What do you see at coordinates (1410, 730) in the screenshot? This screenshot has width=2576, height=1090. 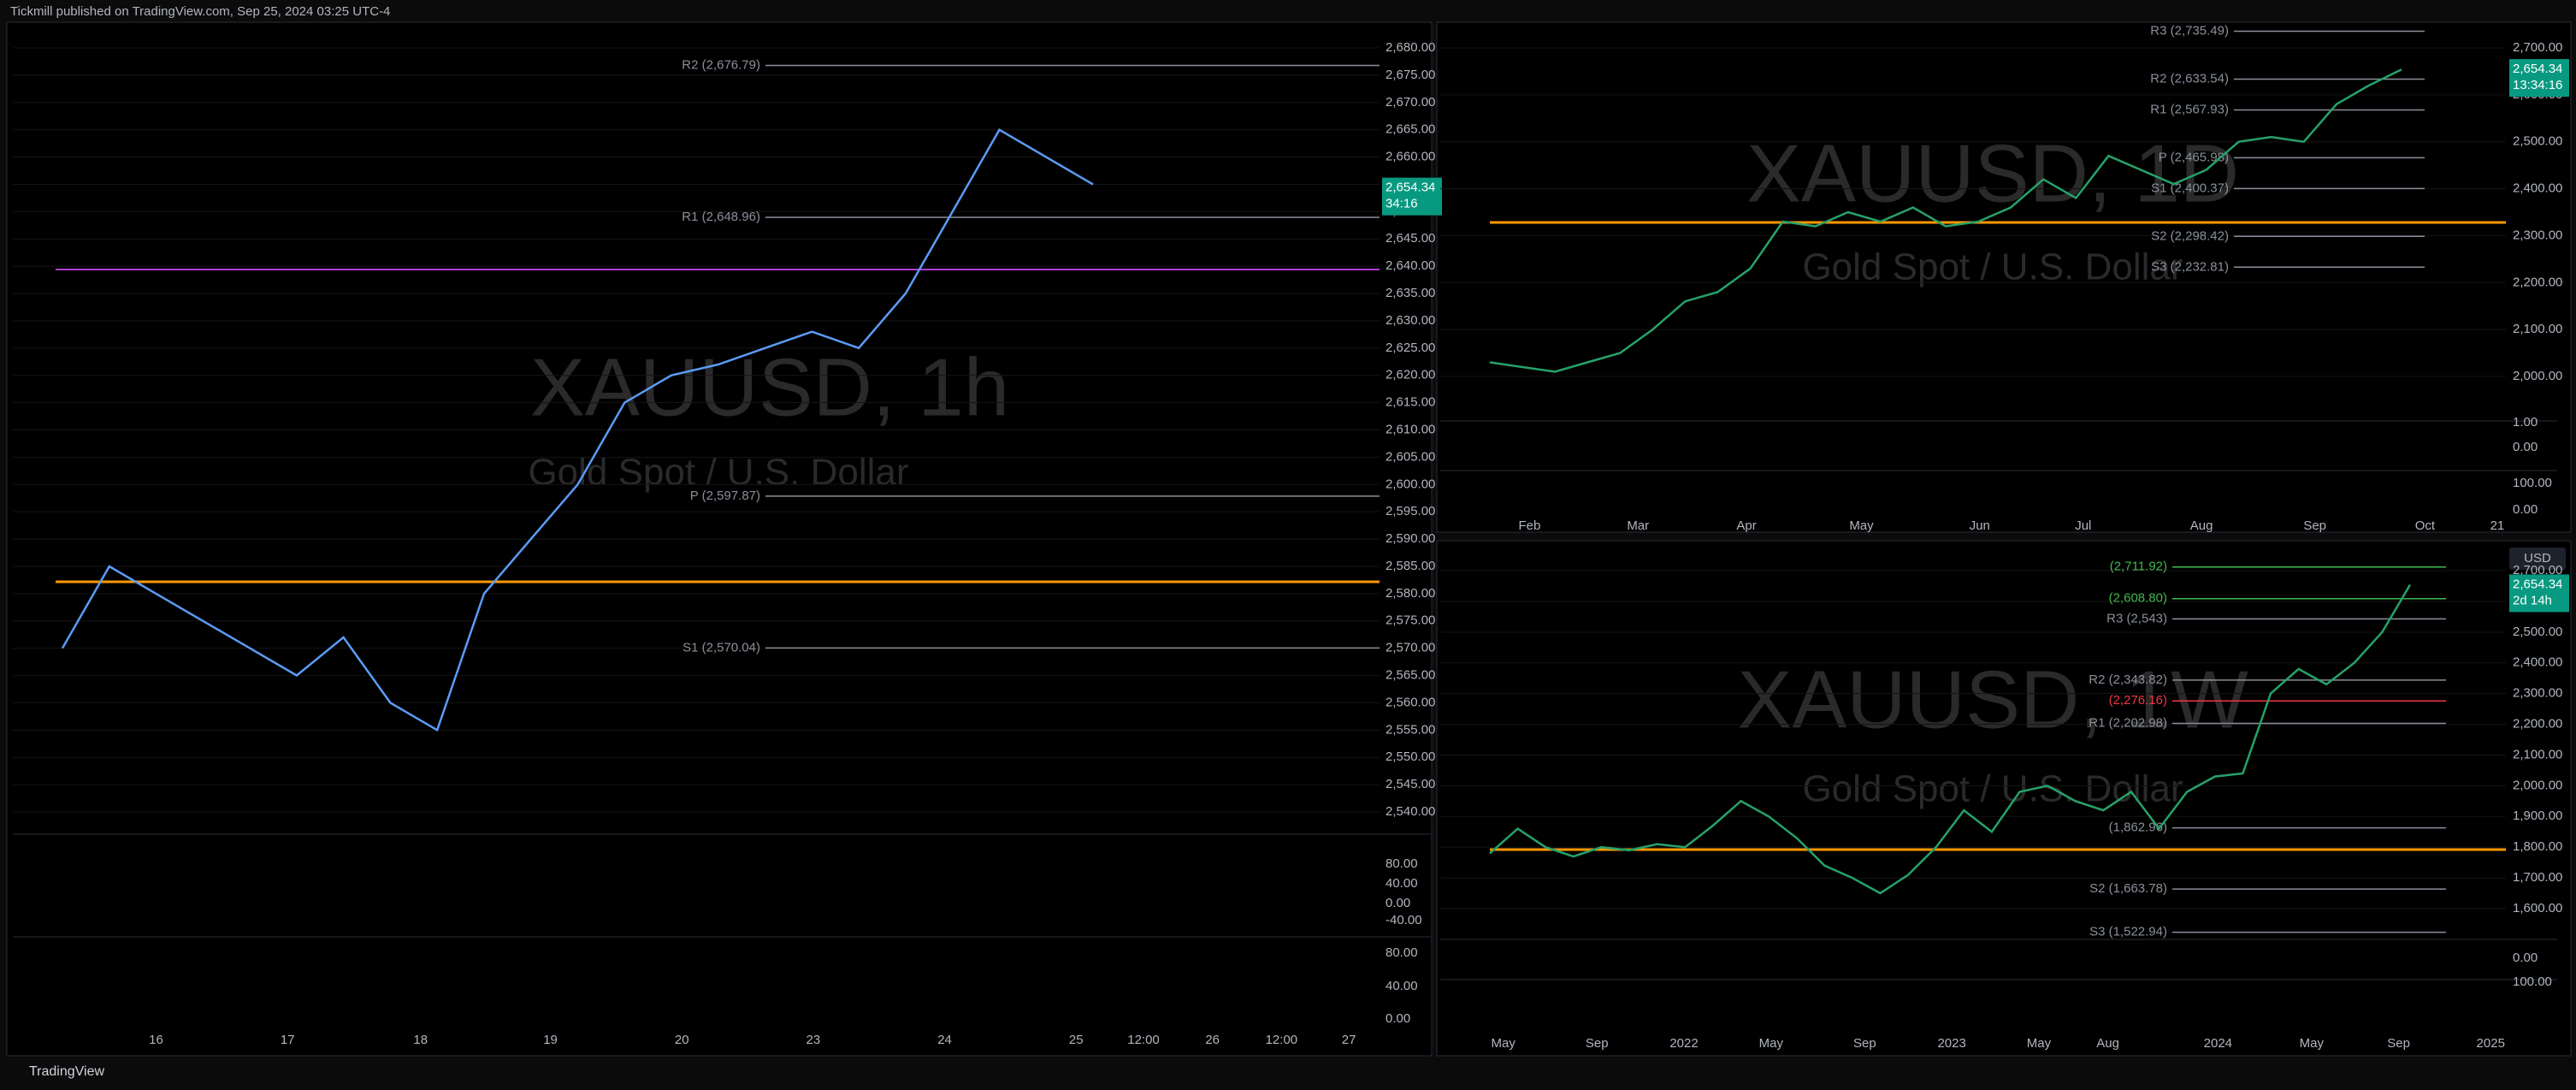 I see `y-tick-label: 2,555.00` at bounding box center [1410, 730].